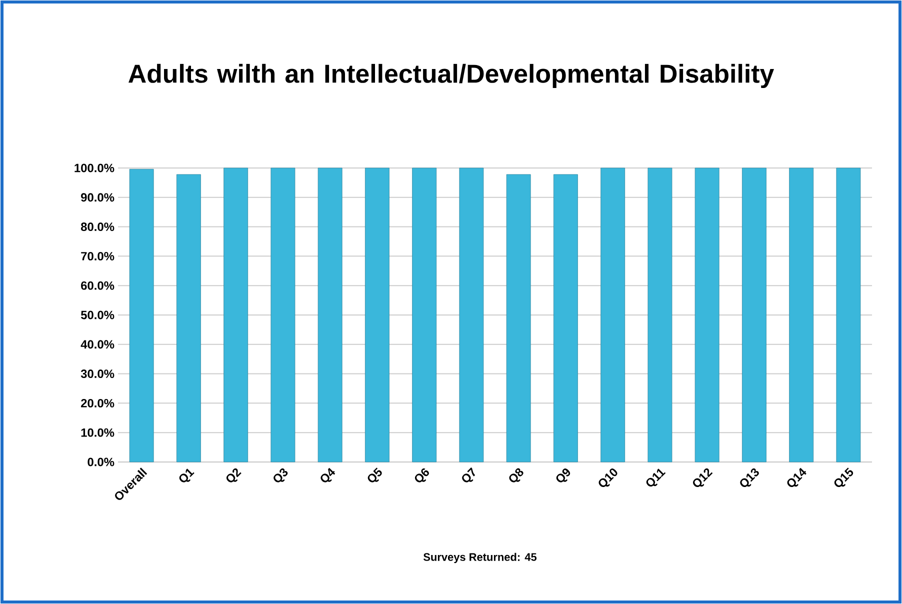 Image resolution: width=902 pixels, height=604 pixels. What do you see at coordinates (281, 475) in the screenshot?
I see `x-tick-label: Q3` at bounding box center [281, 475].